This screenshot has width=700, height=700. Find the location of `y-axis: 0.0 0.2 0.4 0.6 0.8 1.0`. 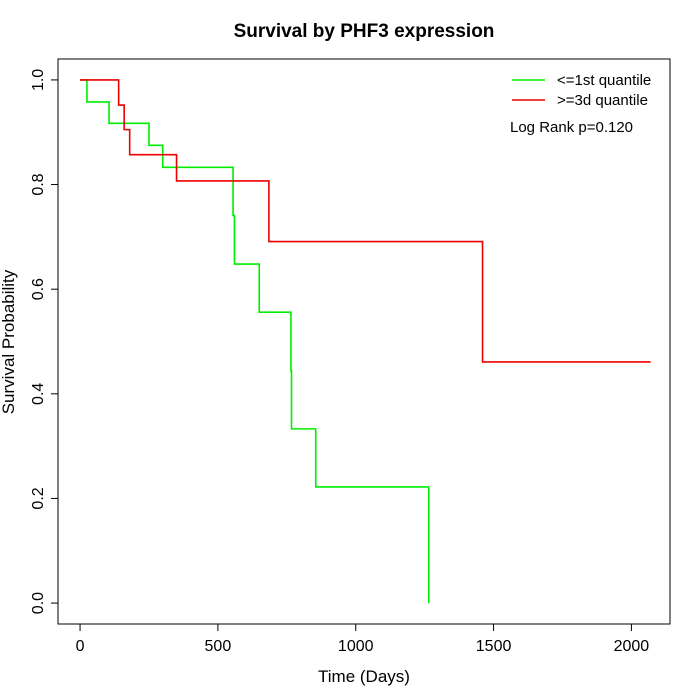

y-axis: 0.0 0.2 0.4 0.6 0.8 1.0 is located at coordinates (44, 341).